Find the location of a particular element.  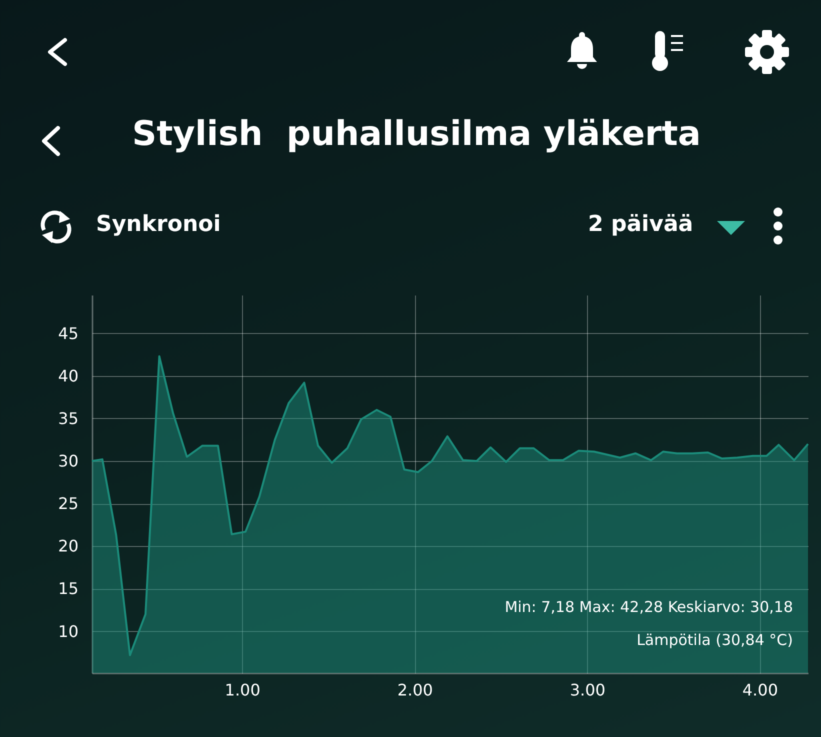

y-tick-label: 20 is located at coordinates (68, 546).